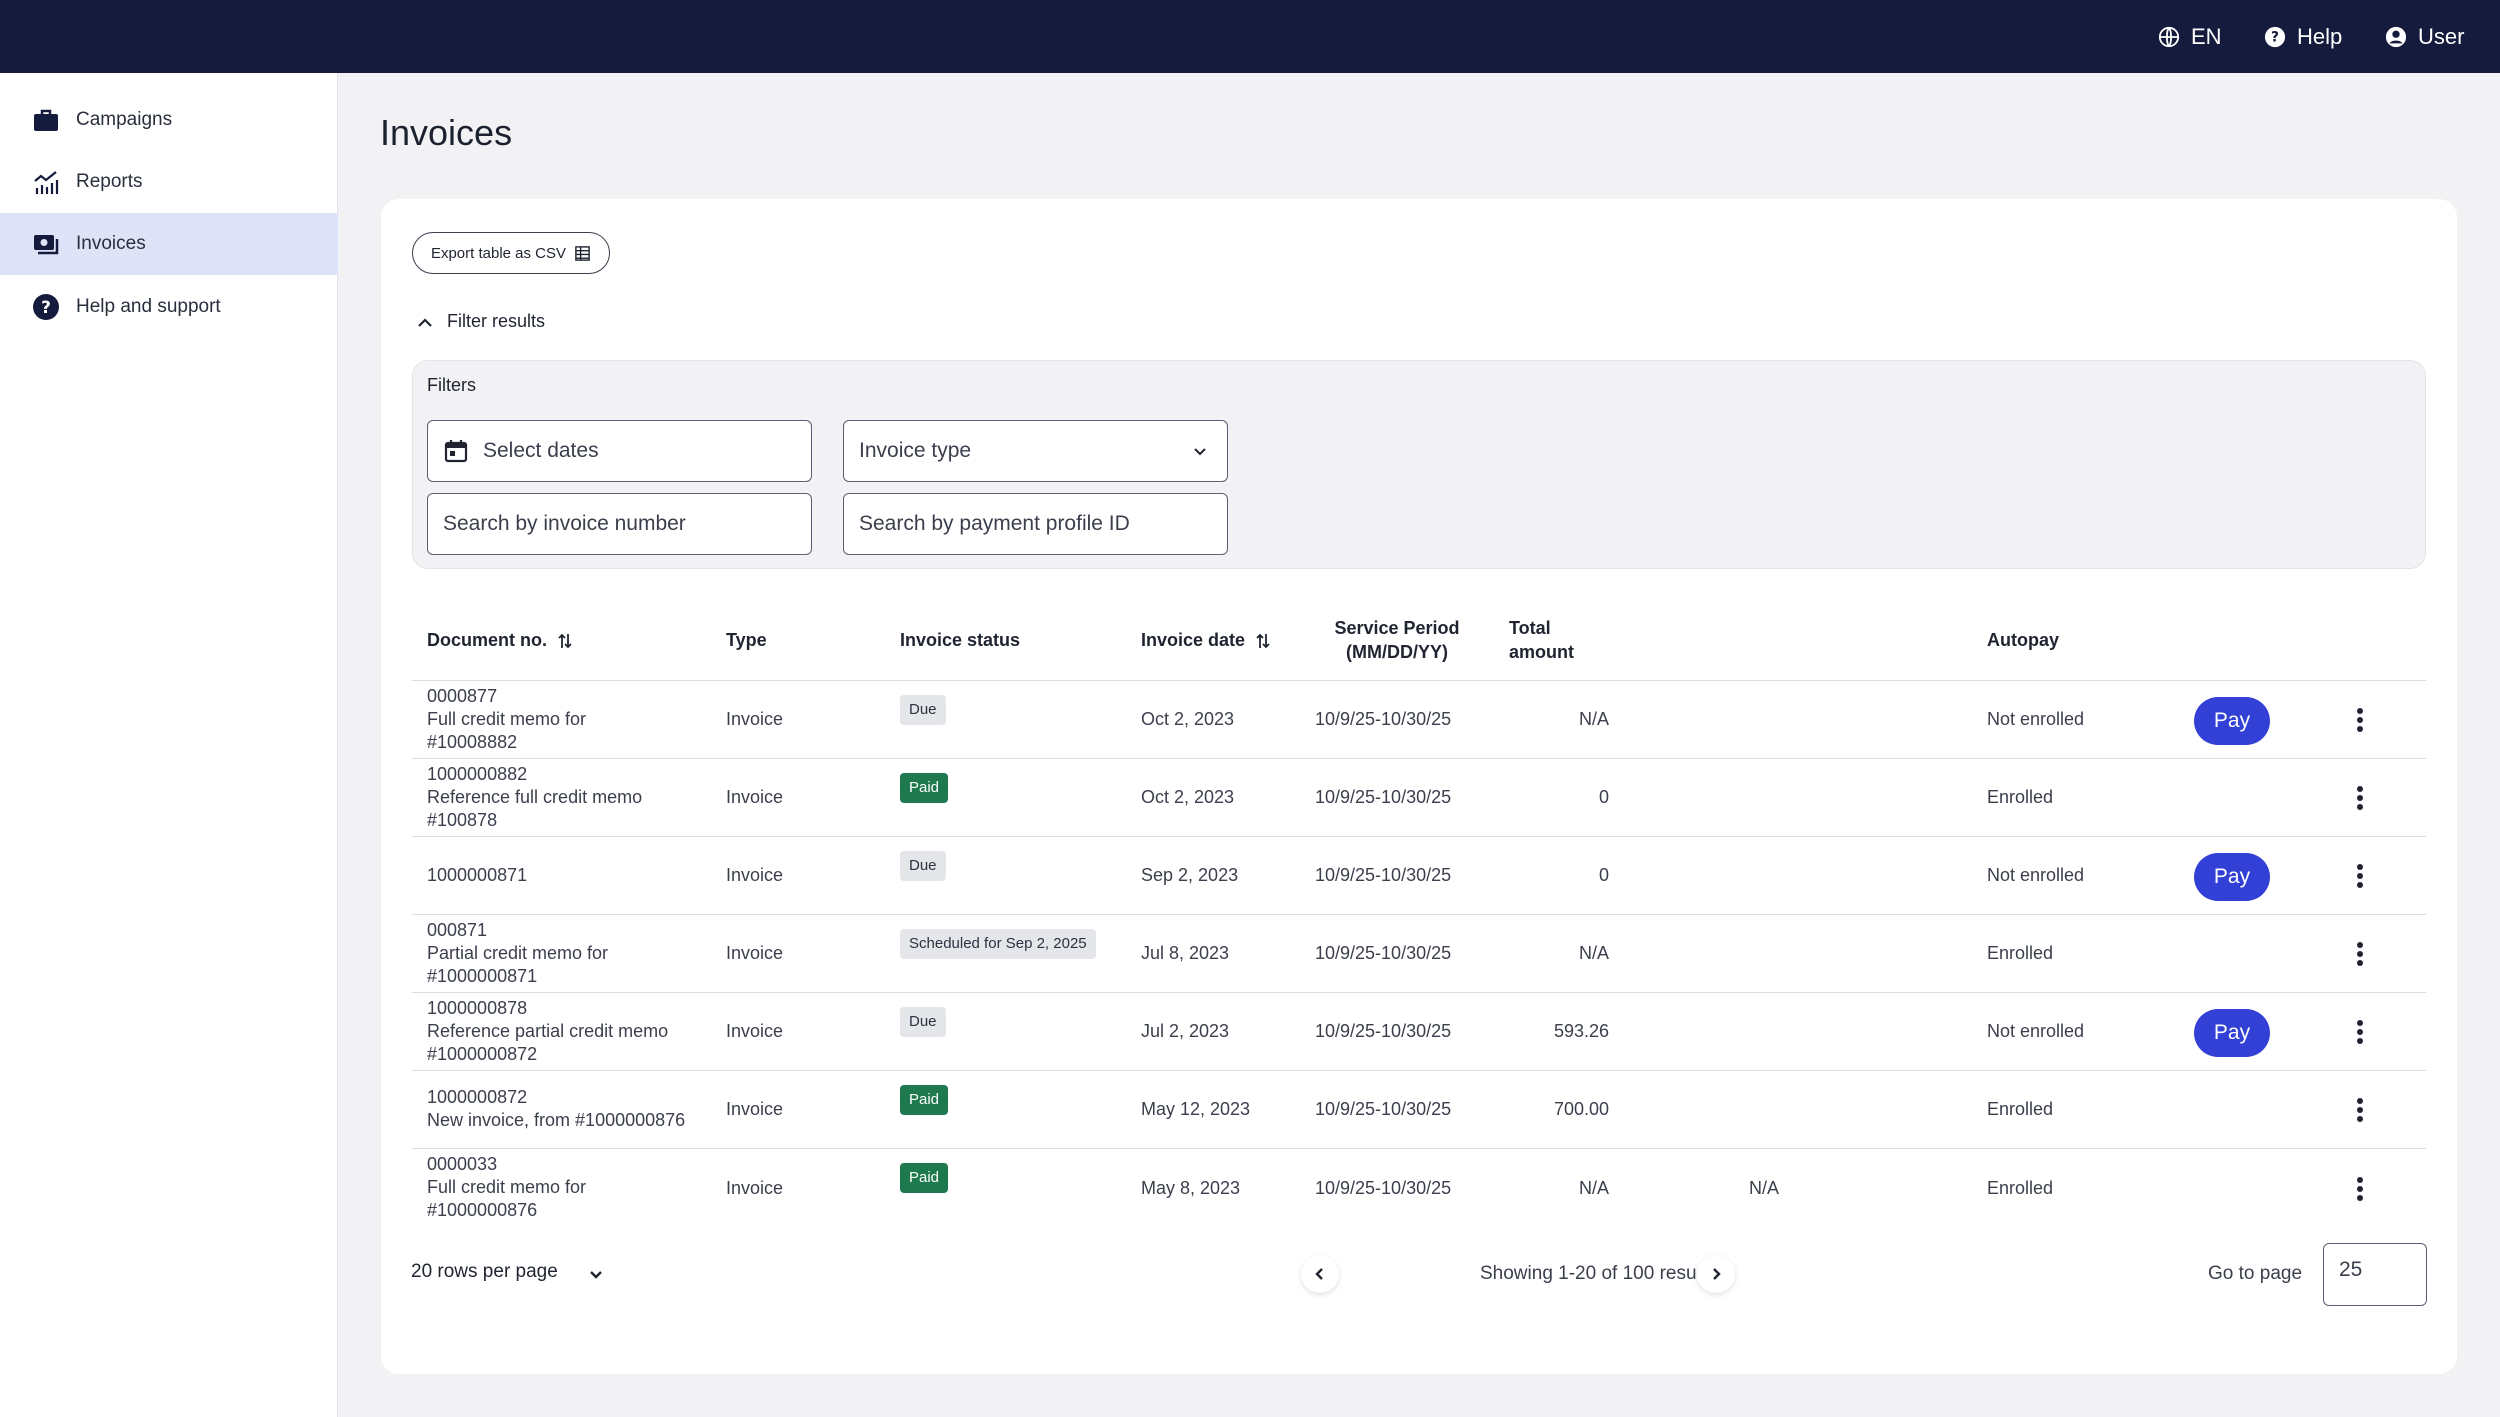  What do you see at coordinates (2206, 36) in the screenshot?
I see `language-label: EN` at bounding box center [2206, 36].